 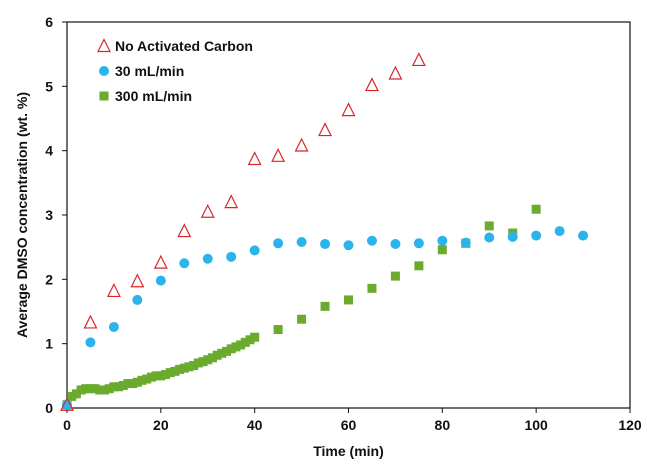 What do you see at coordinates (153, 96) in the screenshot?
I see `legend-label: 300 mL/min` at bounding box center [153, 96].